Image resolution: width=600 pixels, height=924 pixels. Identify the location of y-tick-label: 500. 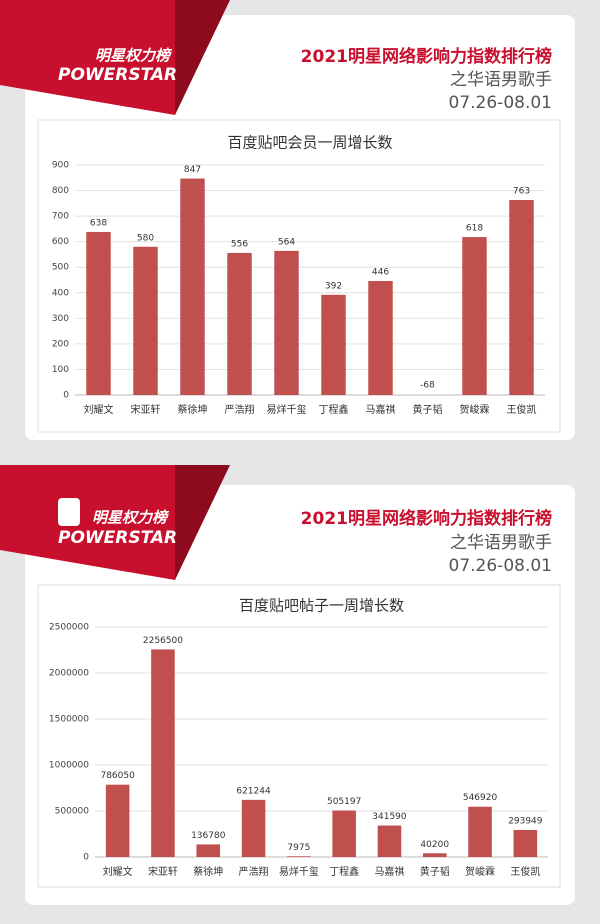
(60, 268).